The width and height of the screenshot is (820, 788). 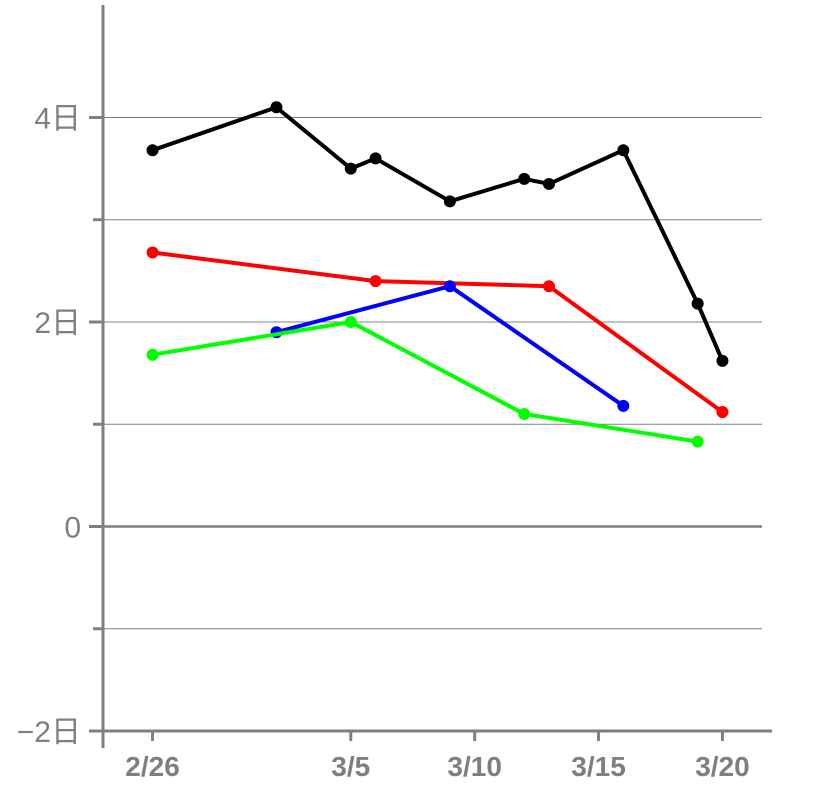 What do you see at coordinates (57, 118) in the screenshot?
I see `y-tick-label: 4日` at bounding box center [57, 118].